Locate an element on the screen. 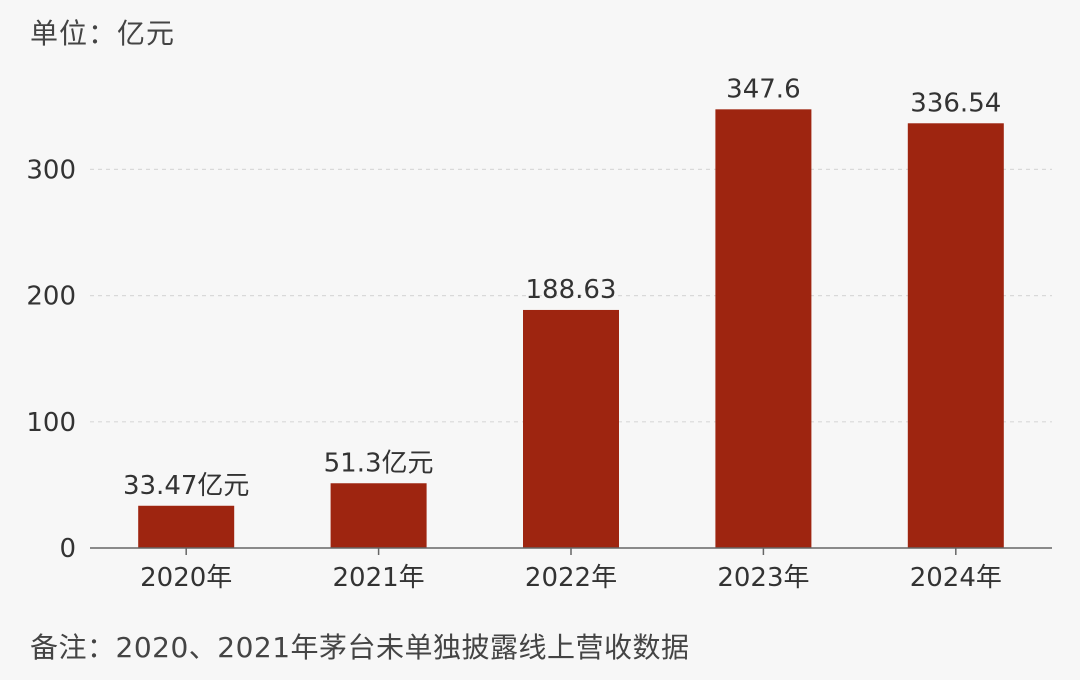  data-label: 336.54 is located at coordinates (955, 103).